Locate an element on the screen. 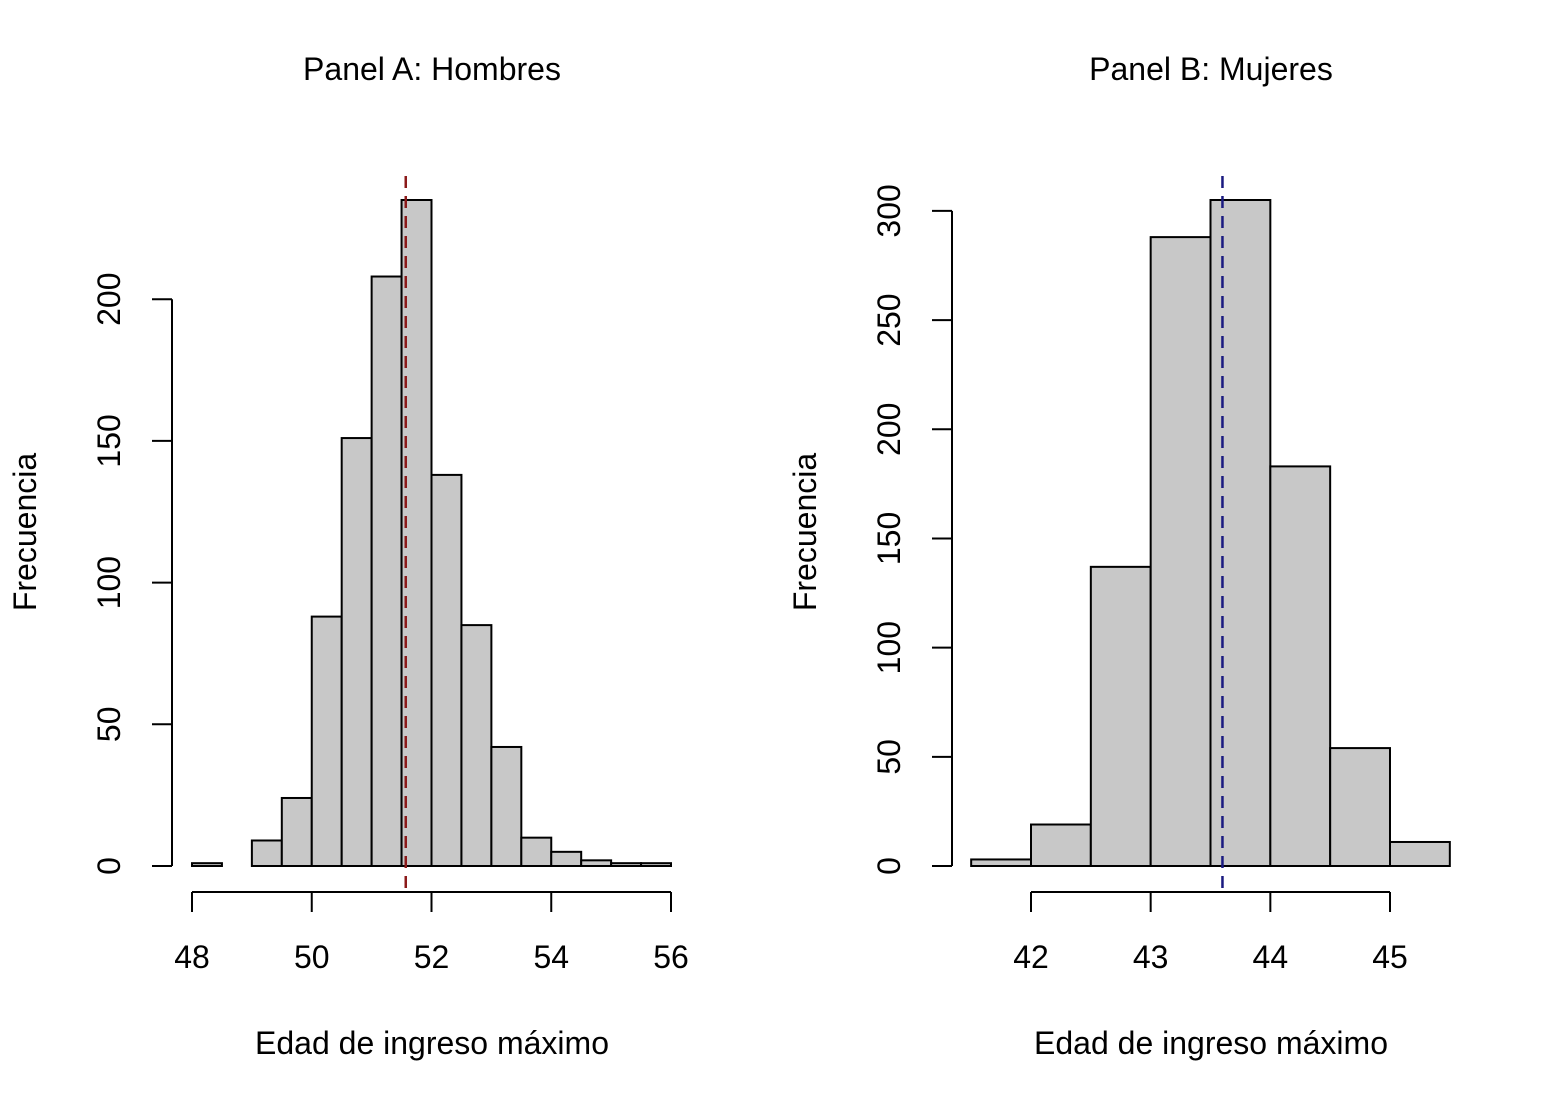  panel-a-x-tick-label: 54 is located at coordinates (551, 957).